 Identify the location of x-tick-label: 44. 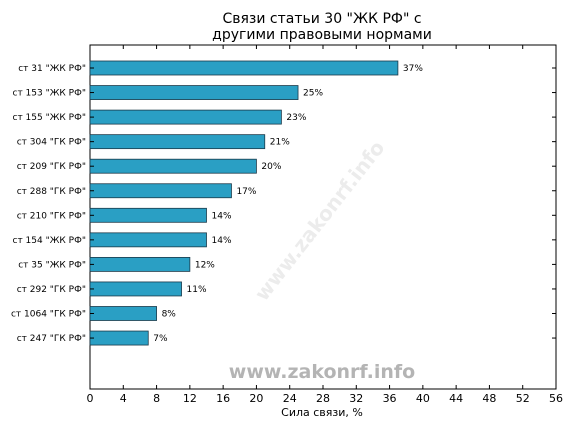
(456, 398).